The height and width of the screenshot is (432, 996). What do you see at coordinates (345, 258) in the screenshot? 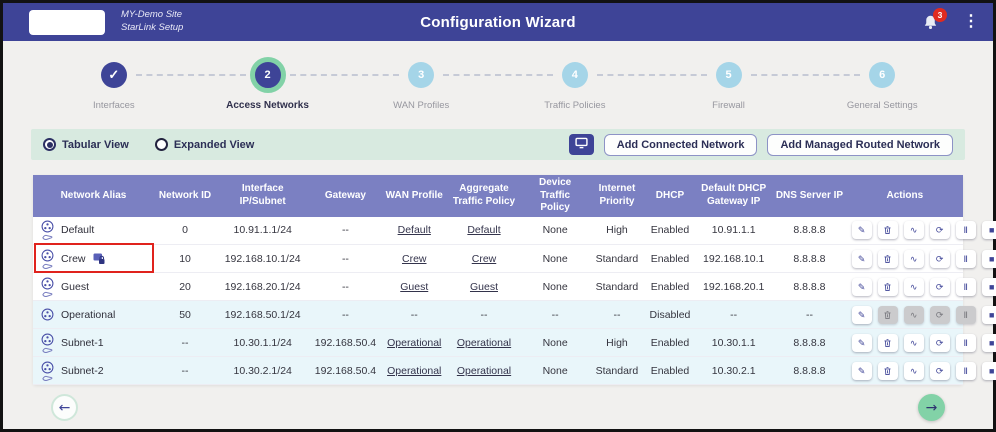
I see `gateway-cell: --` at bounding box center [345, 258].